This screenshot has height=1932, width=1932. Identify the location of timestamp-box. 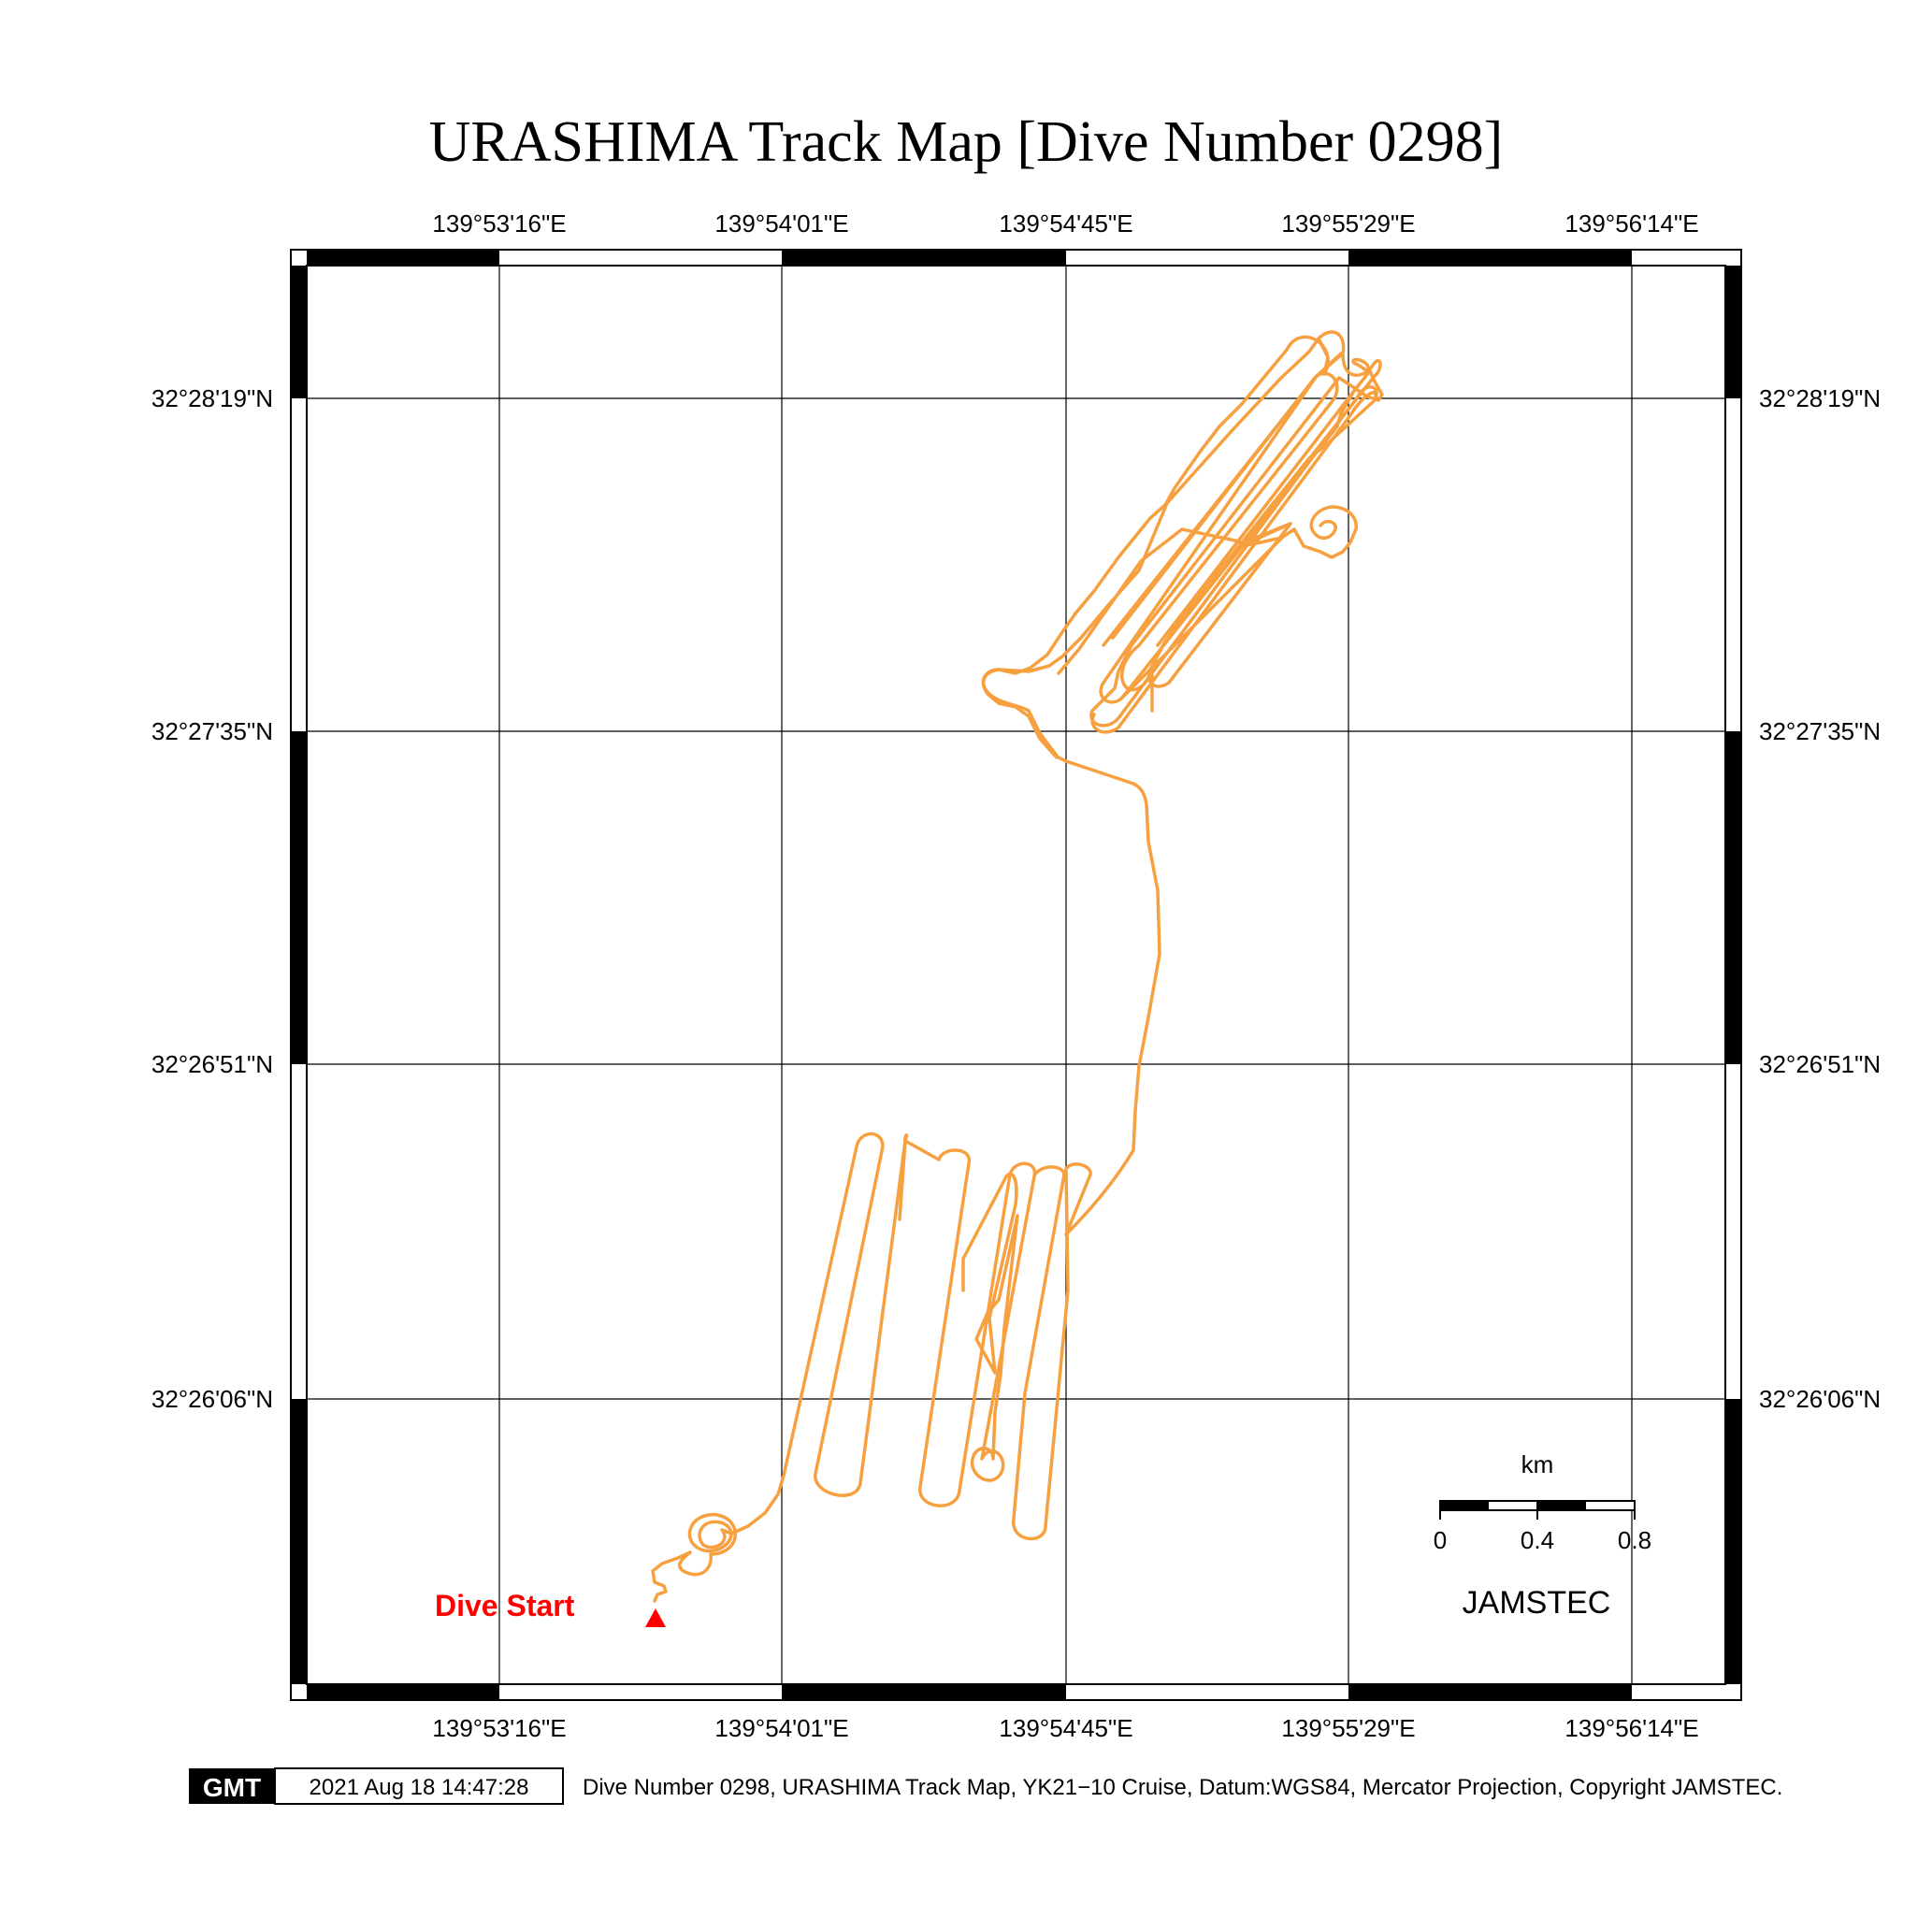
(419, 1786).